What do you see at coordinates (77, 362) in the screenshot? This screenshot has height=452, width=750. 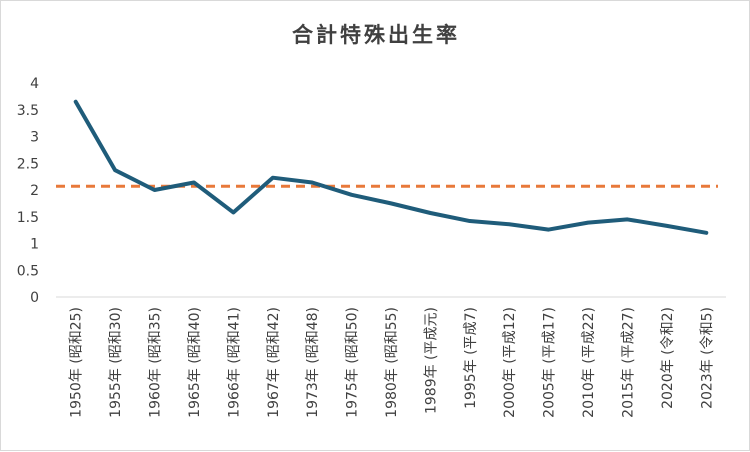 I see `x-tick-label: 1950年 (昭和25)` at bounding box center [77, 362].